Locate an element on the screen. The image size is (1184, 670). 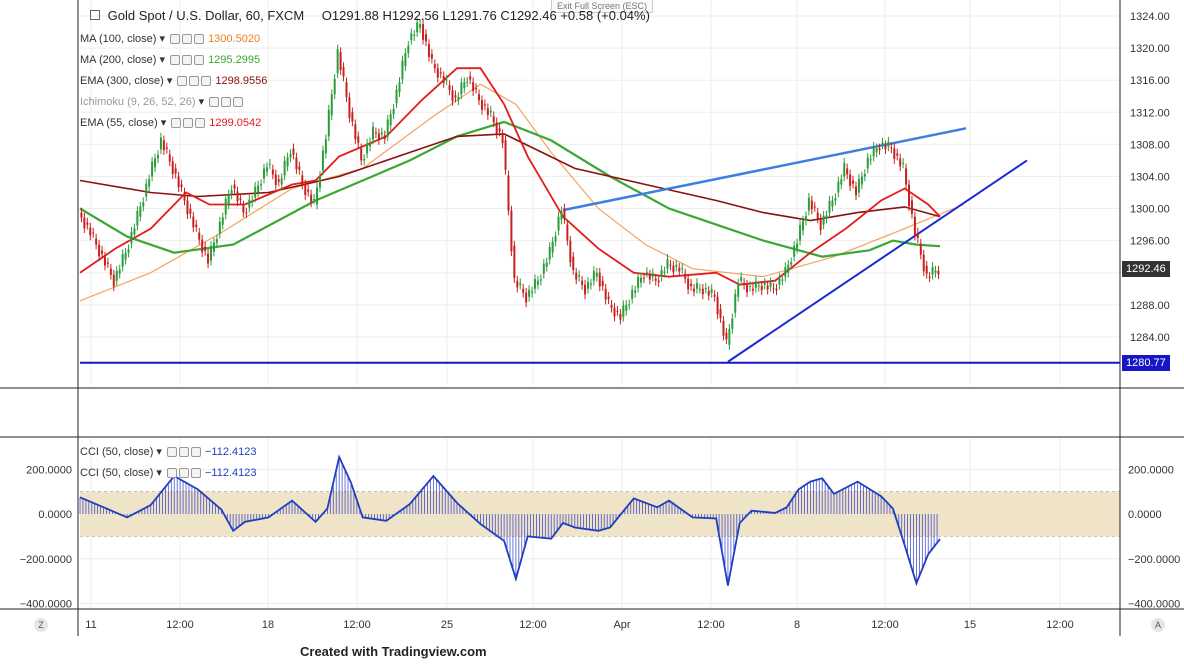
legend-row: MA (200, close) ▾ 1295.2995 is located at coordinates (170, 59).